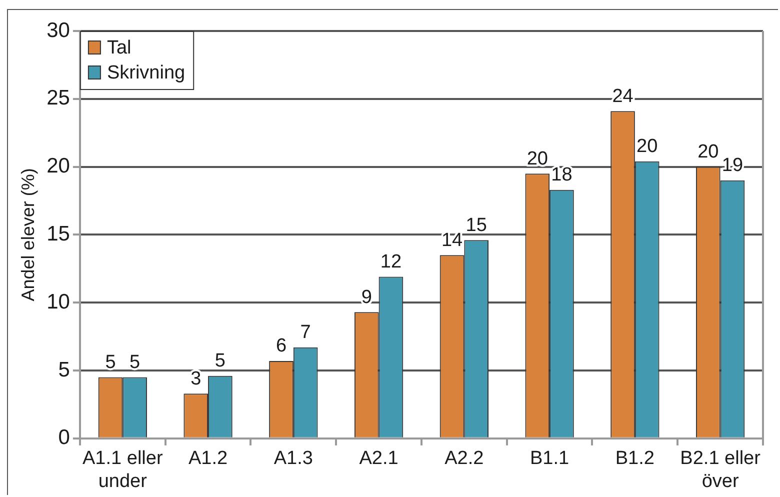 This screenshot has width=780, height=497. Describe the element at coordinates (58, 234) in the screenshot. I see `y-tick-label: 15` at that location.